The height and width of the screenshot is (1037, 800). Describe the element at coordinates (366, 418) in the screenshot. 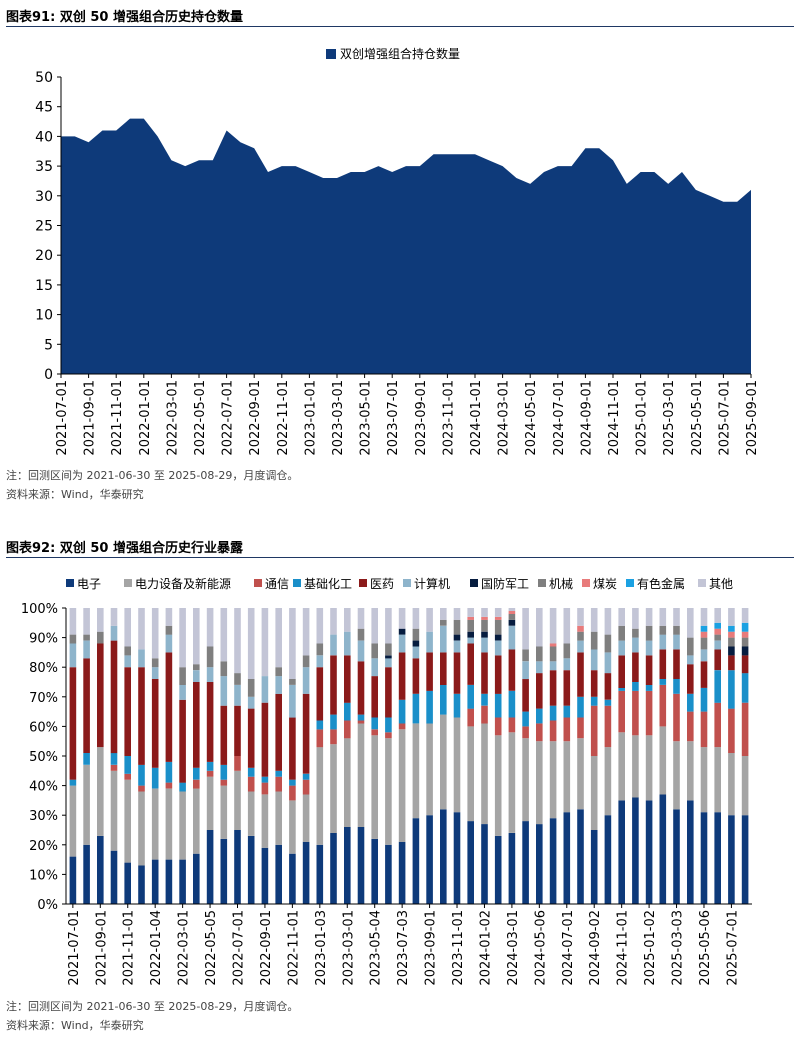

I see `x-tick-label: 2023-05-01` at that location.